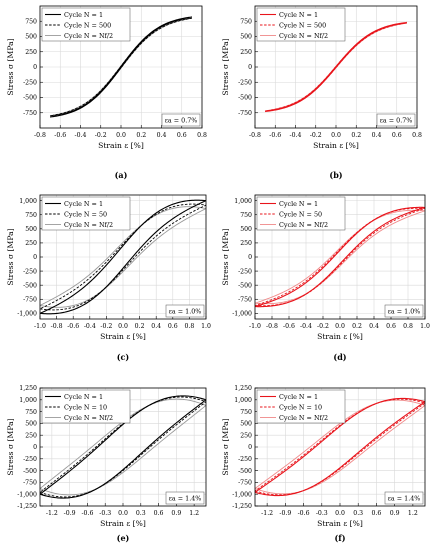 The image size is (430, 550). What do you see at coordinates (395, 513) in the screenshot?
I see `x-tick-label: 0.9` at bounding box center [395, 513].